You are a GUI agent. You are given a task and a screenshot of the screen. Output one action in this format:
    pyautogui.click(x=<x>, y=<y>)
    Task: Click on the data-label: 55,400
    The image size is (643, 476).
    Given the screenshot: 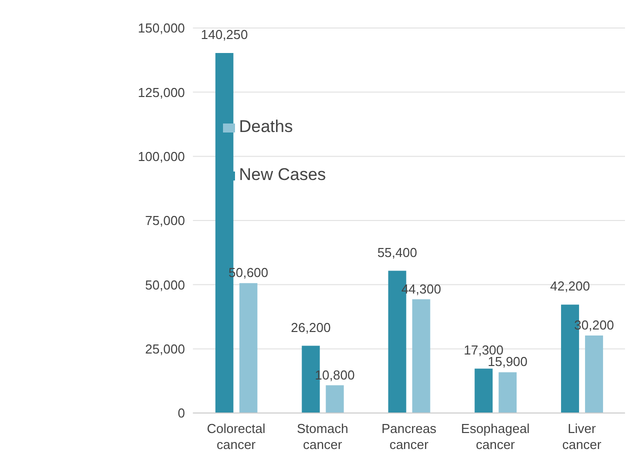 What is the action you would take?
    pyautogui.click(x=397, y=252)
    